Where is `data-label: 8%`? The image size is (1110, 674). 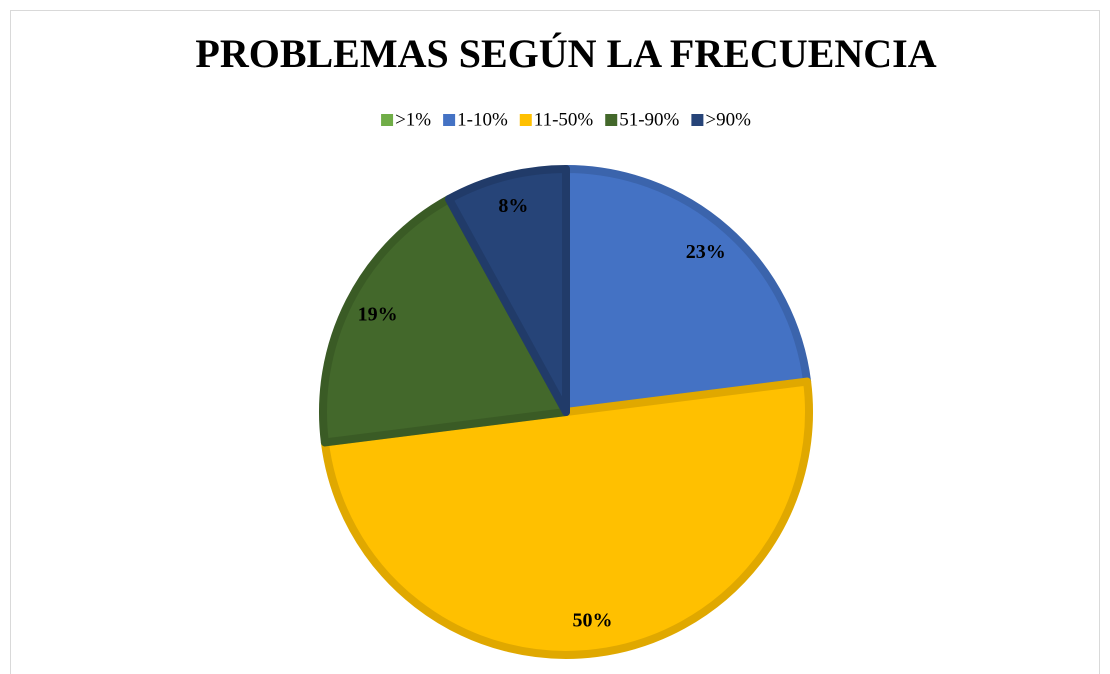
data-label: 8% is located at coordinates (513, 206).